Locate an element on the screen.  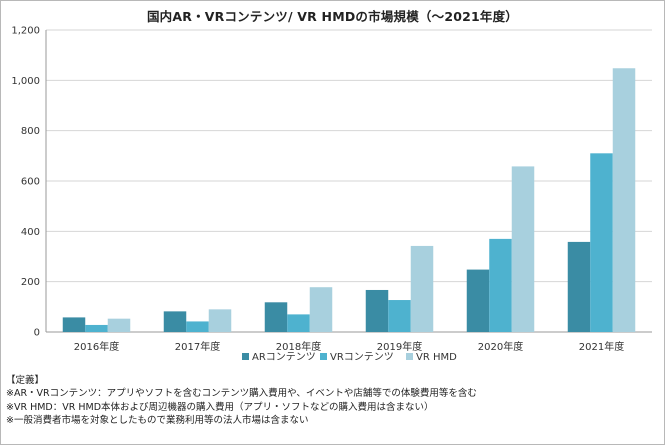
legend-label: VRコンテンツ is located at coordinates (362, 357).